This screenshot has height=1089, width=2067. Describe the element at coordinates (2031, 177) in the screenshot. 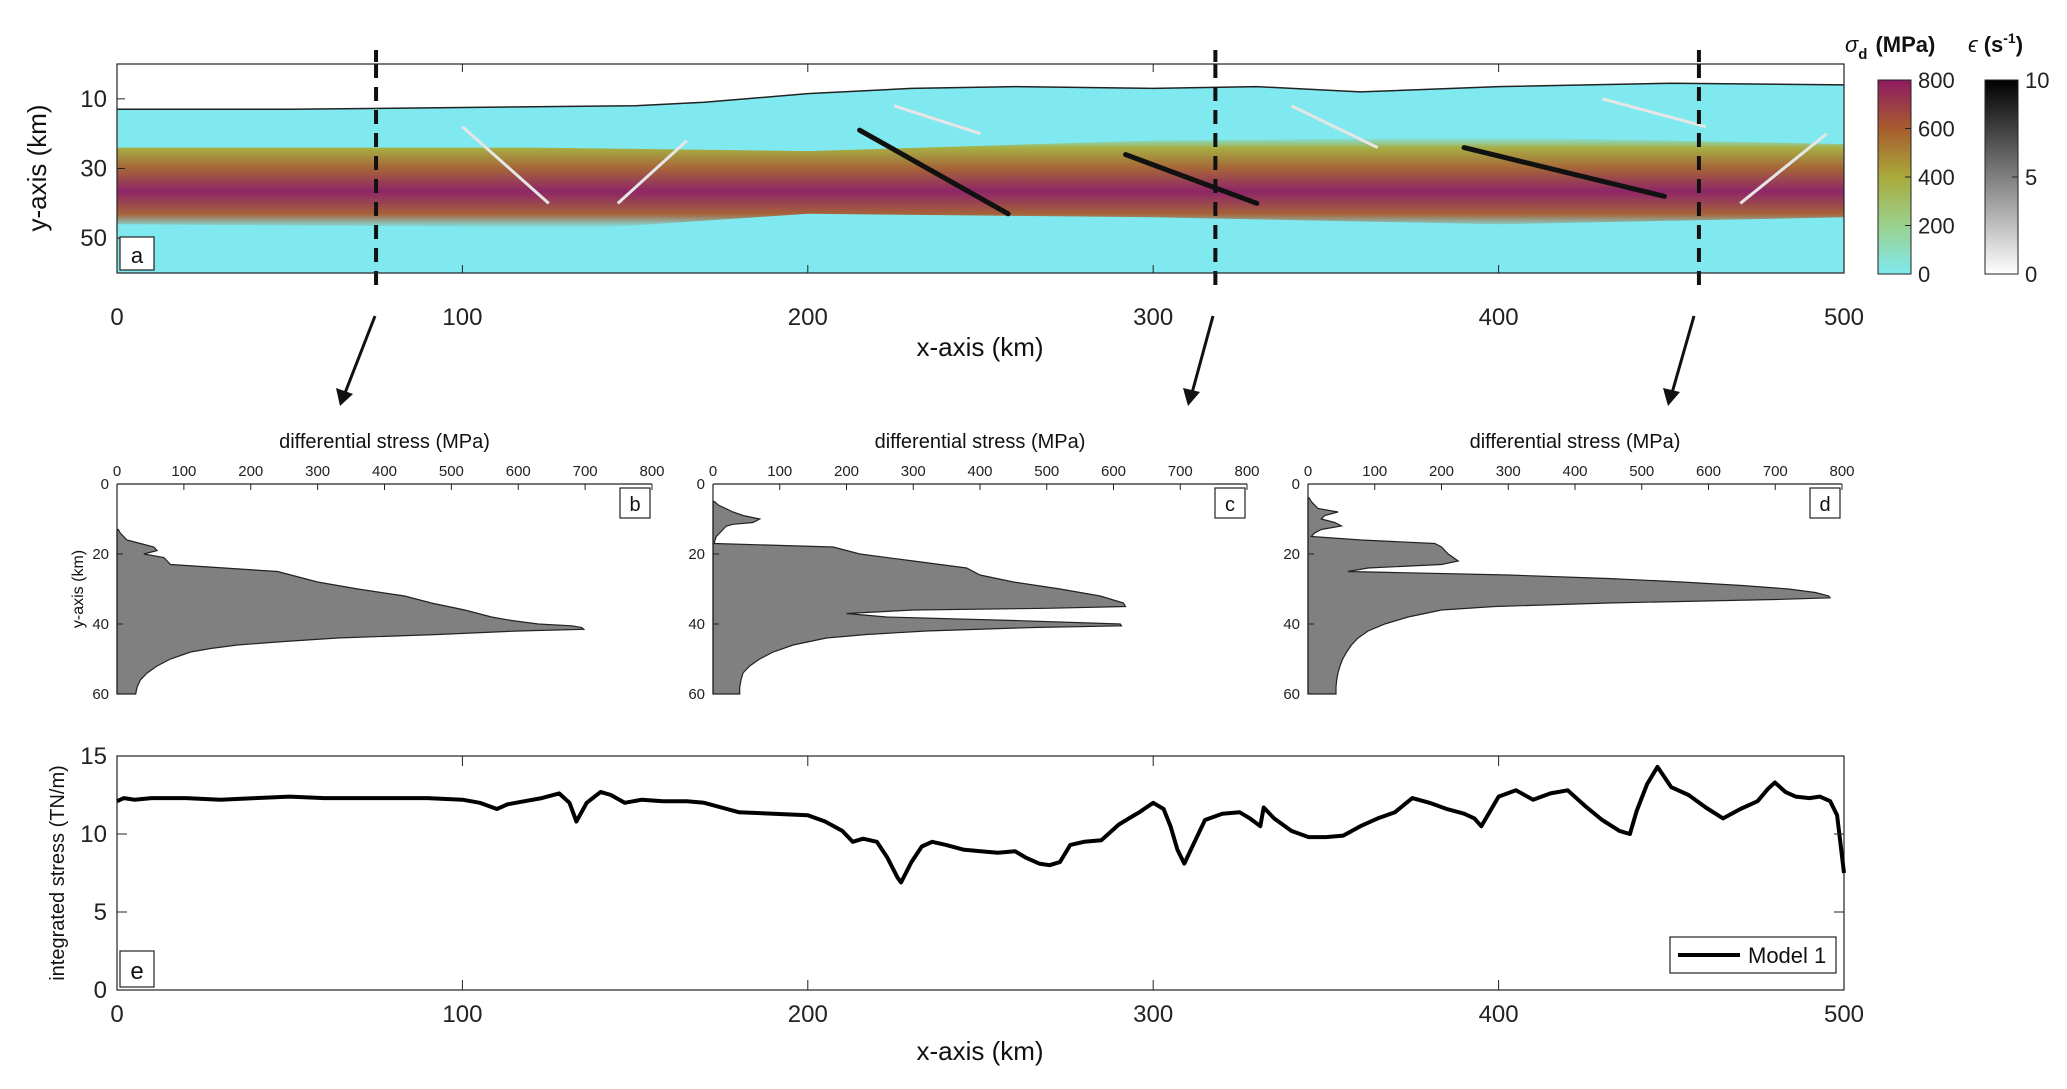

I see `colorbar-tick-label: 5` at that location.